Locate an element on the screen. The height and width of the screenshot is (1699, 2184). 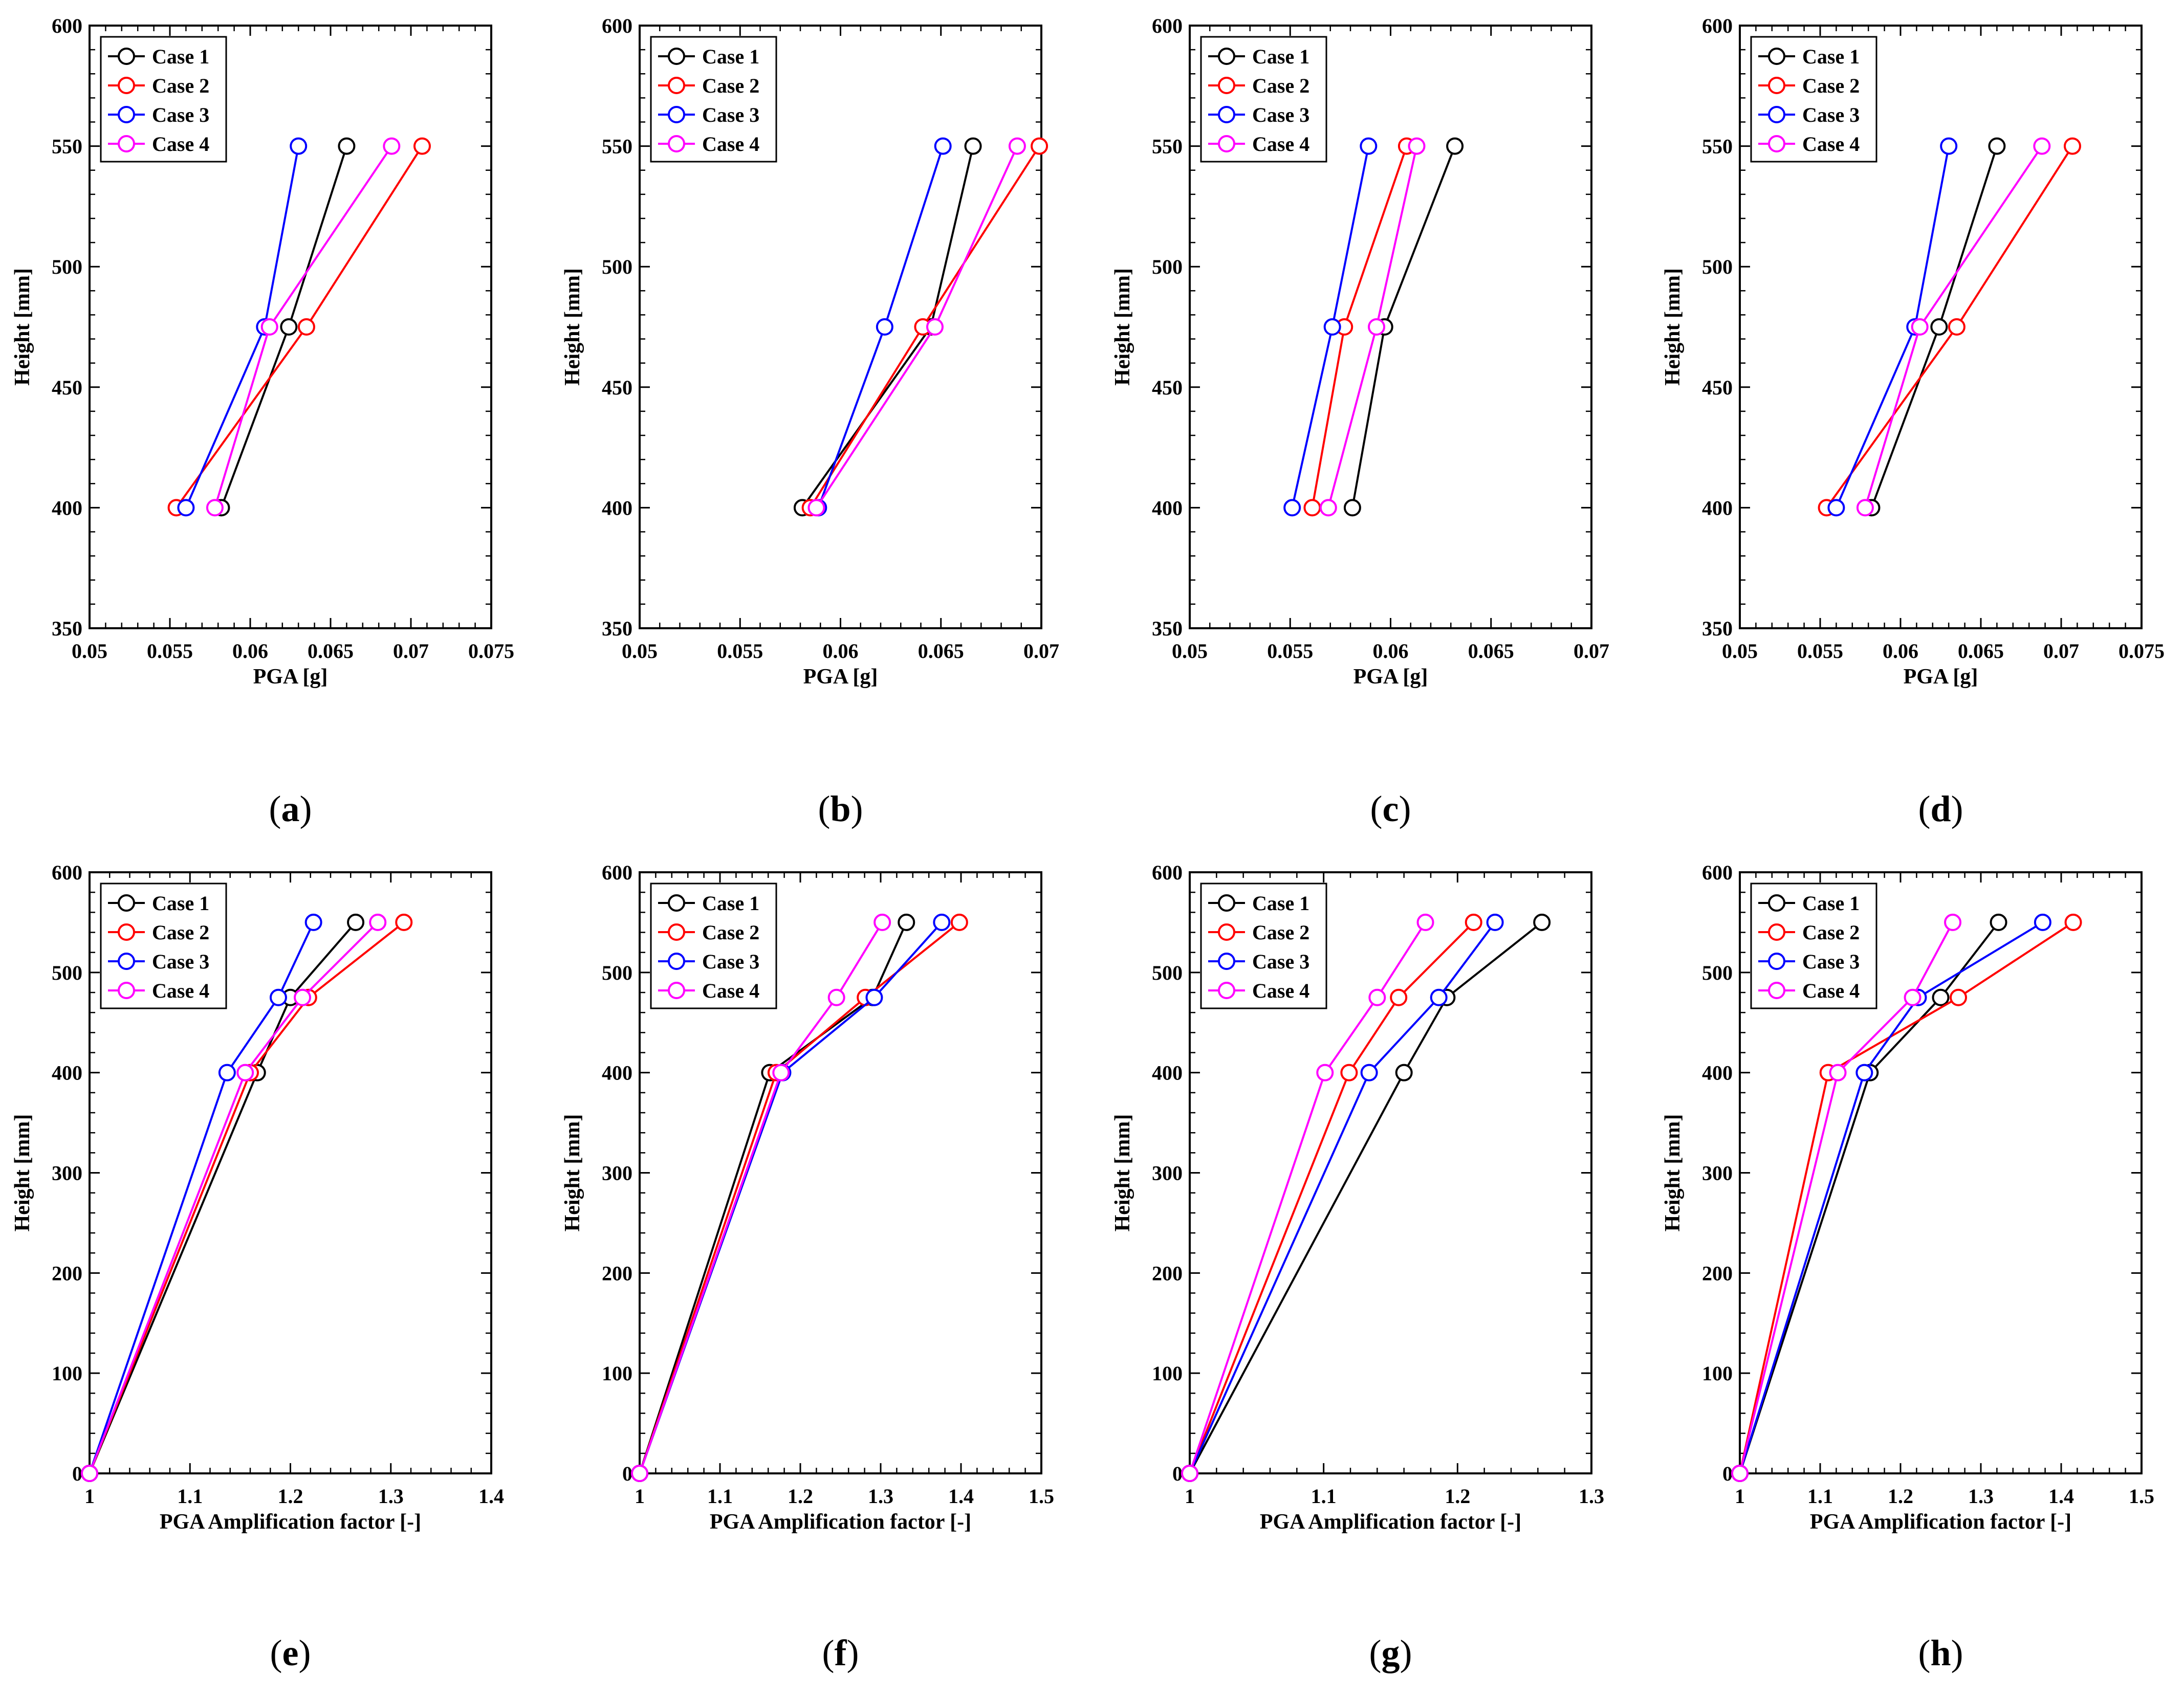
x-tick-label: 1.2 is located at coordinates (1457, 1496).